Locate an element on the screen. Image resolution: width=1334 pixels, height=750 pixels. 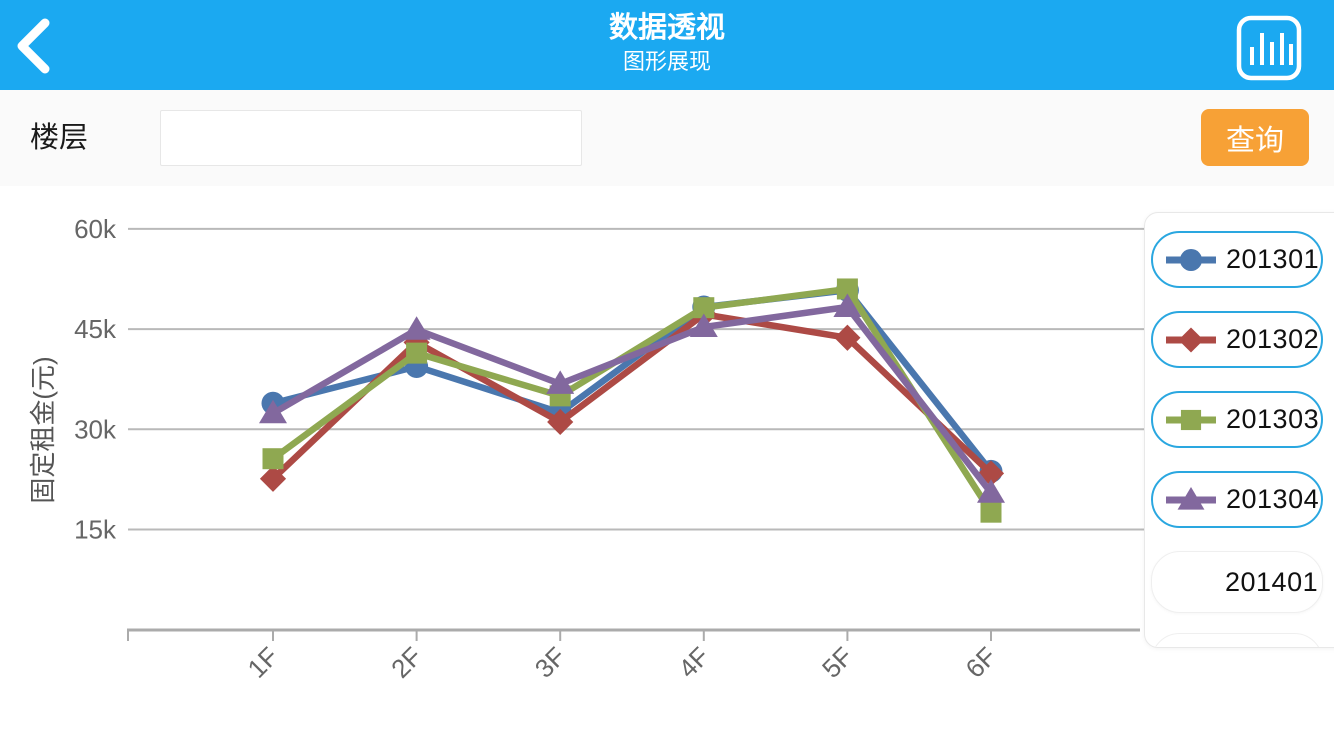
x-tick-label: 4F is located at coordinates (693, 662).